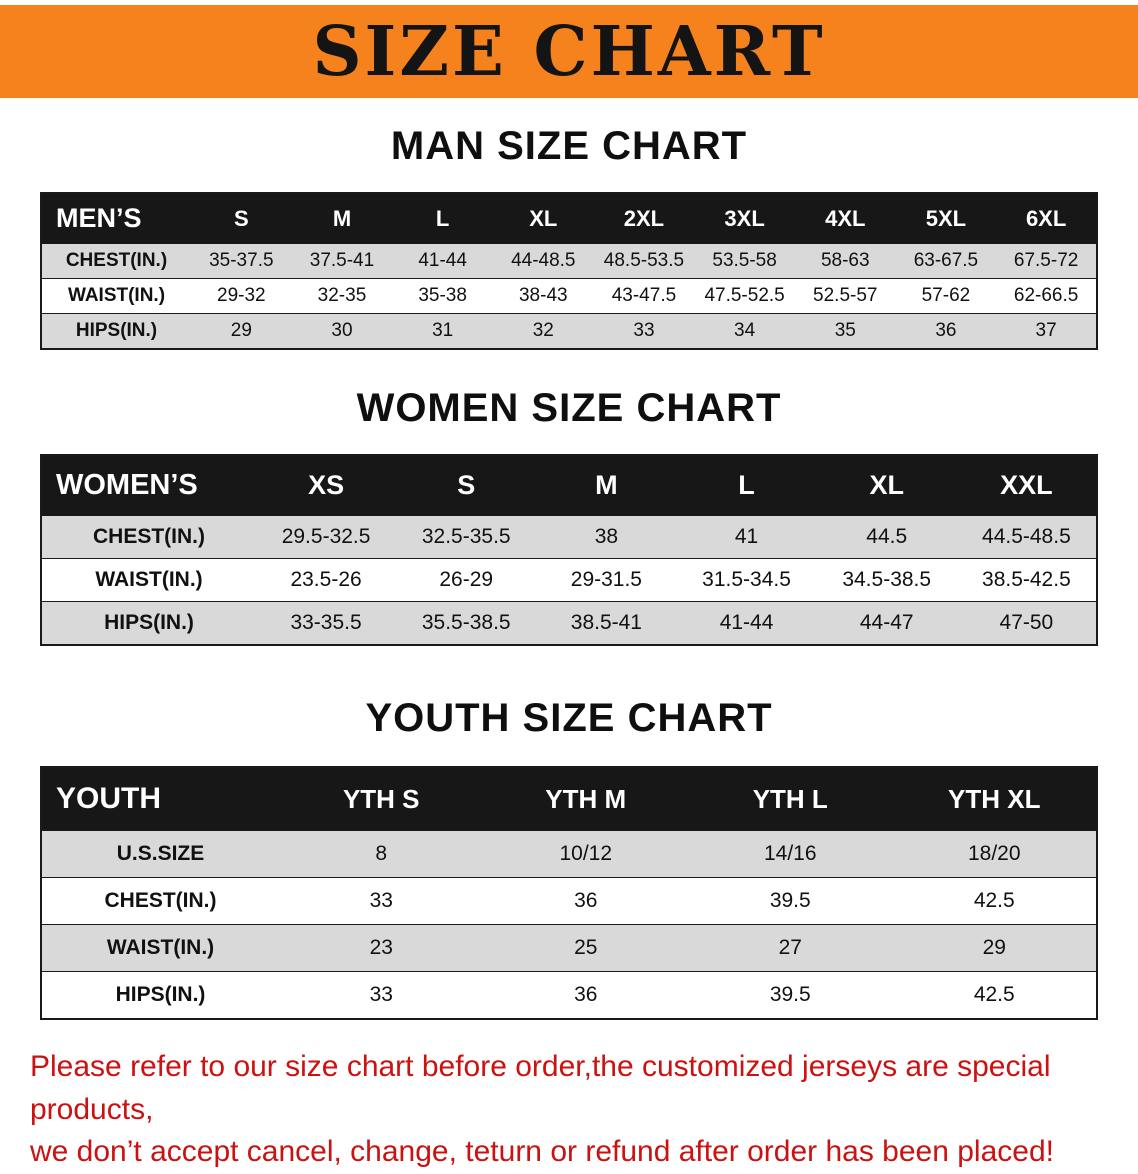 This screenshot has height=1174, width=1138. Describe the element at coordinates (342, 261) in the screenshot. I see `table-cell: 37.5-41` at that location.